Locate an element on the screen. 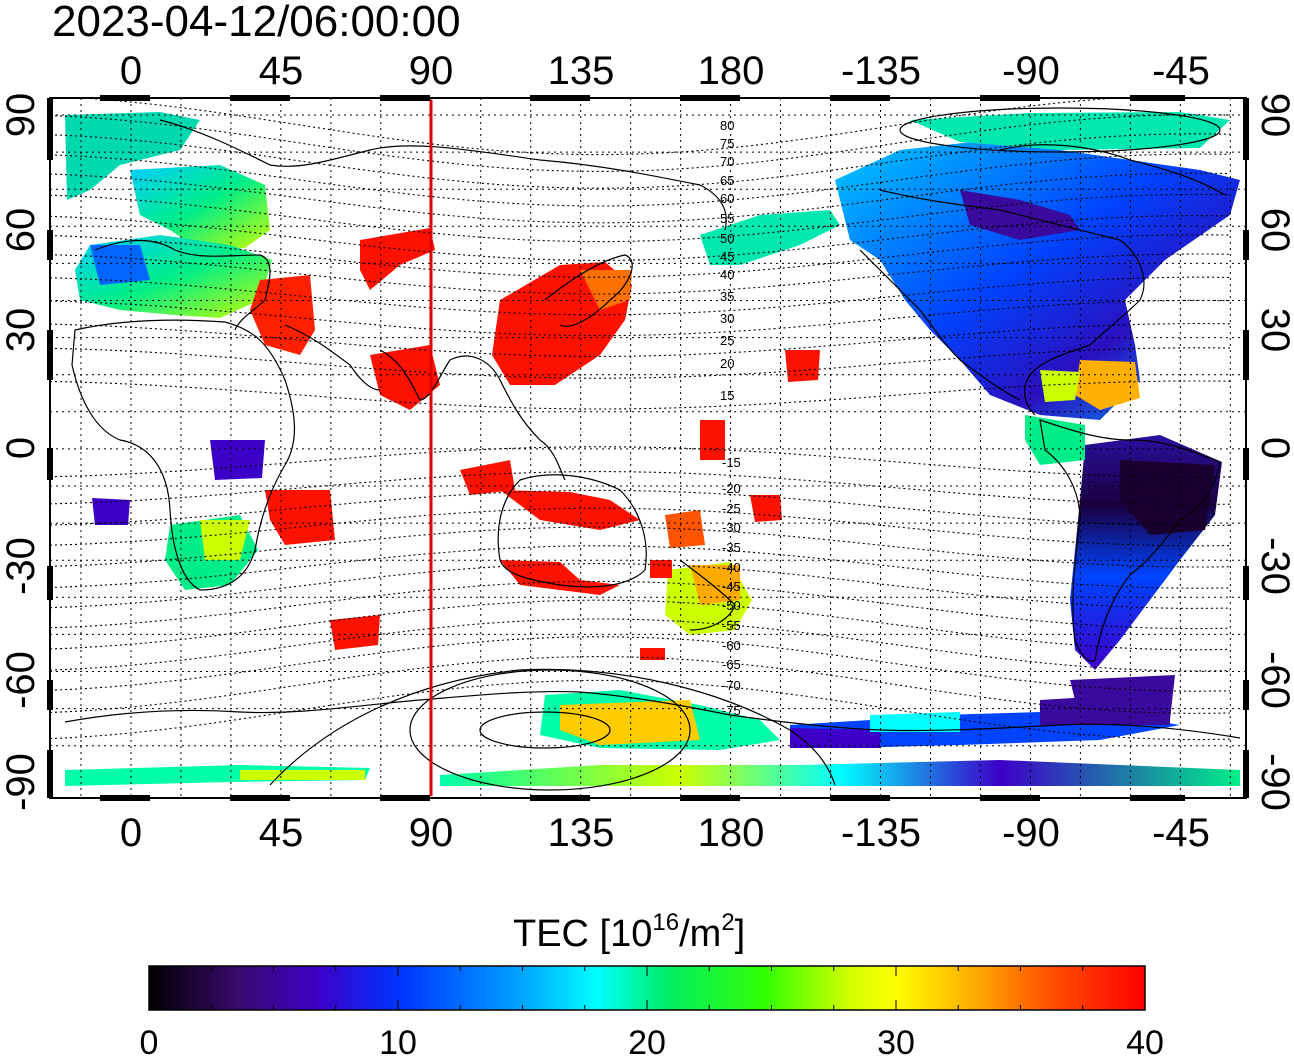 The width and height of the screenshot is (1294, 1057). contour-label: -40 is located at coordinates (731, 567).